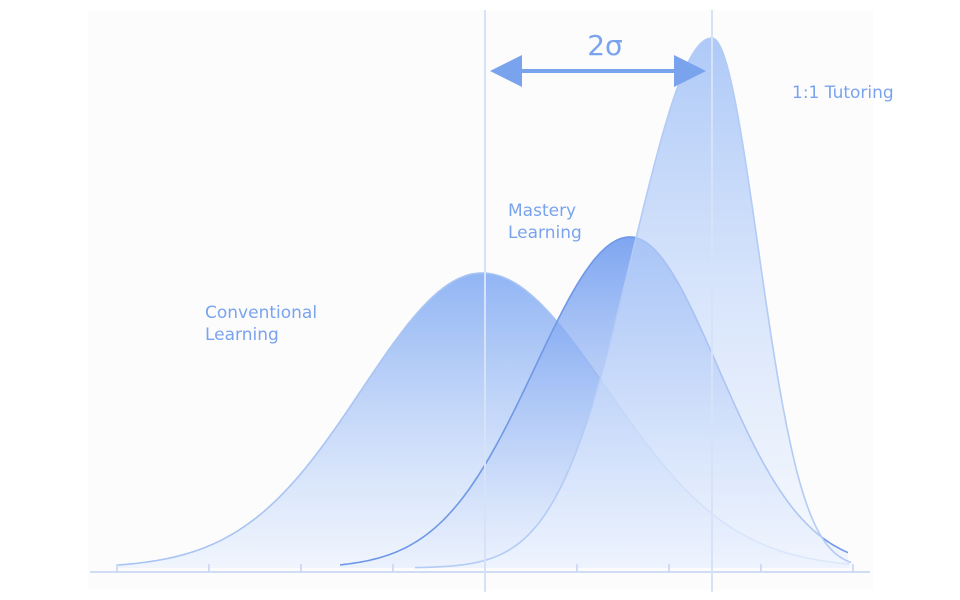  What do you see at coordinates (542, 211) in the screenshot?
I see `curve-label: Mastery` at bounding box center [542, 211].